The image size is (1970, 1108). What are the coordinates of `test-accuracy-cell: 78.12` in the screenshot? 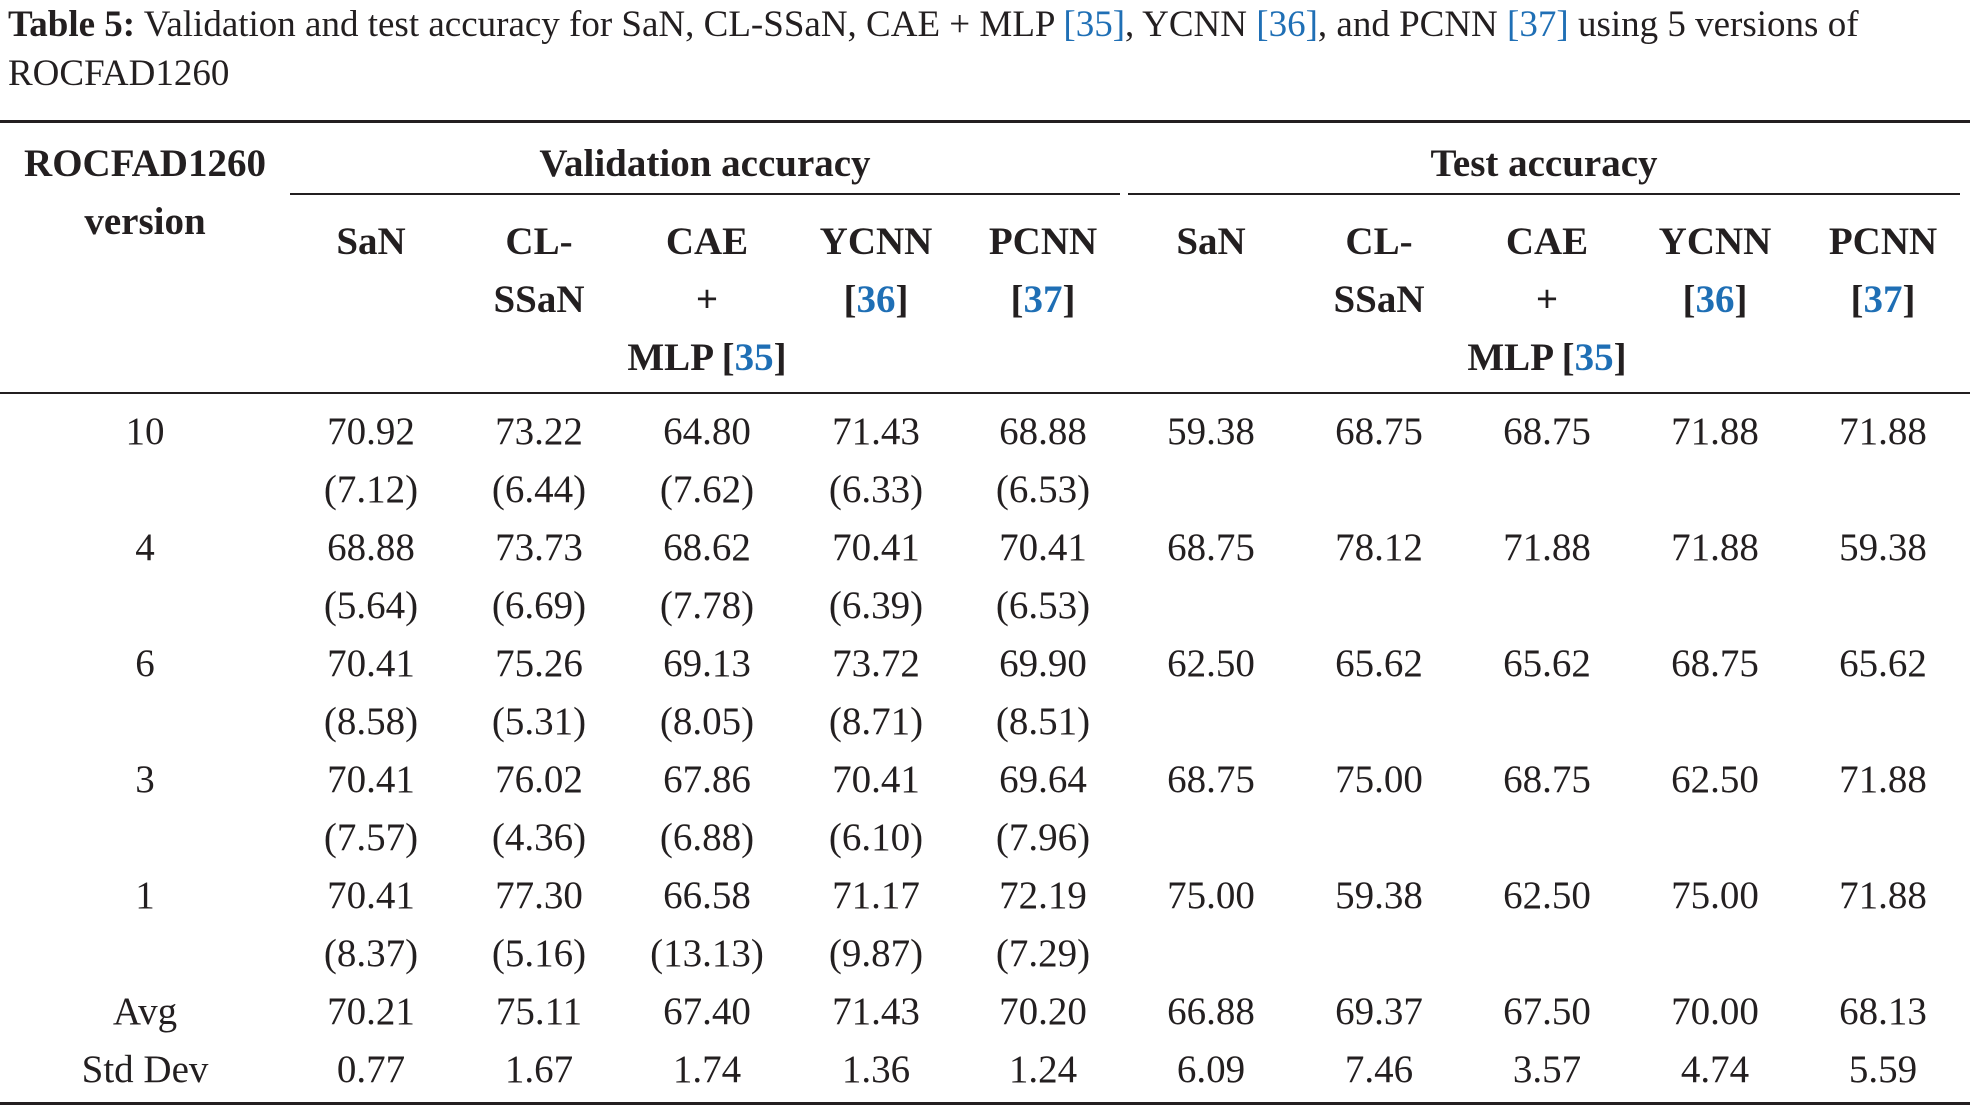 It's located at (1379, 547).